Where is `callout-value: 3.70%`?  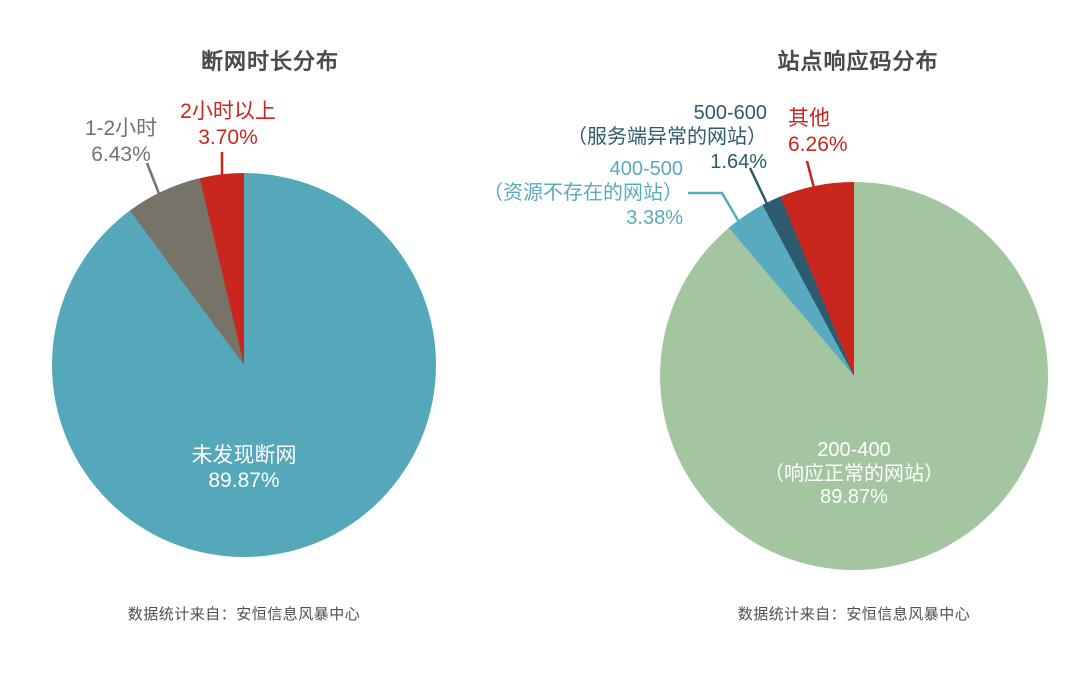 callout-value: 3.70% is located at coordinates (228, 137).